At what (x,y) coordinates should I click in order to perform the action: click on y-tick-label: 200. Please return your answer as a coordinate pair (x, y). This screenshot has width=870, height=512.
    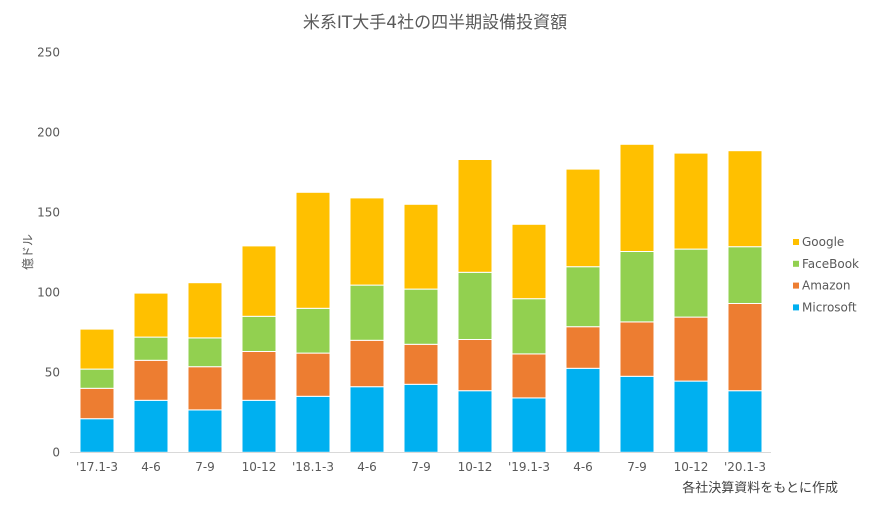
    Looking at the image, I should click on (48, 132).